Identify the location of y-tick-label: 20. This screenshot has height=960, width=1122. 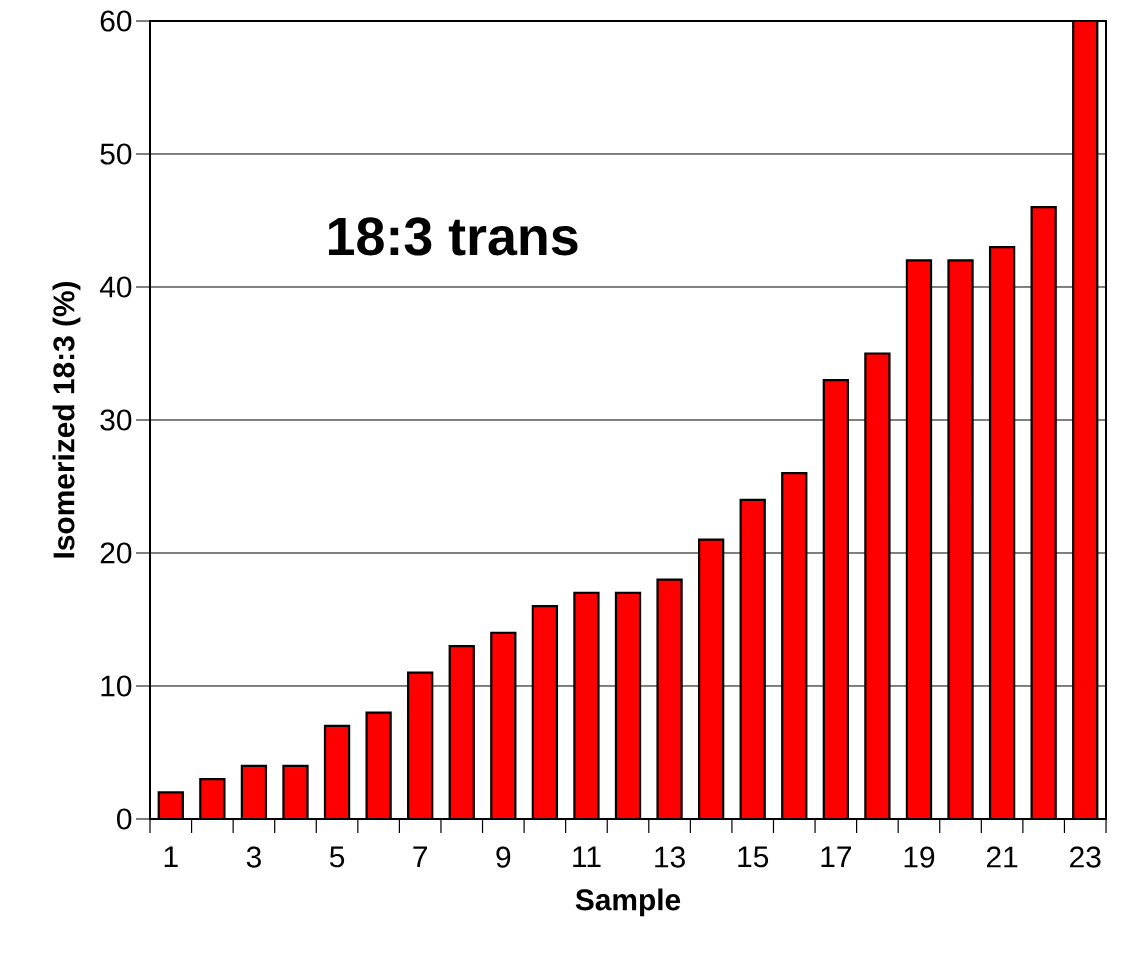
(116, 553).